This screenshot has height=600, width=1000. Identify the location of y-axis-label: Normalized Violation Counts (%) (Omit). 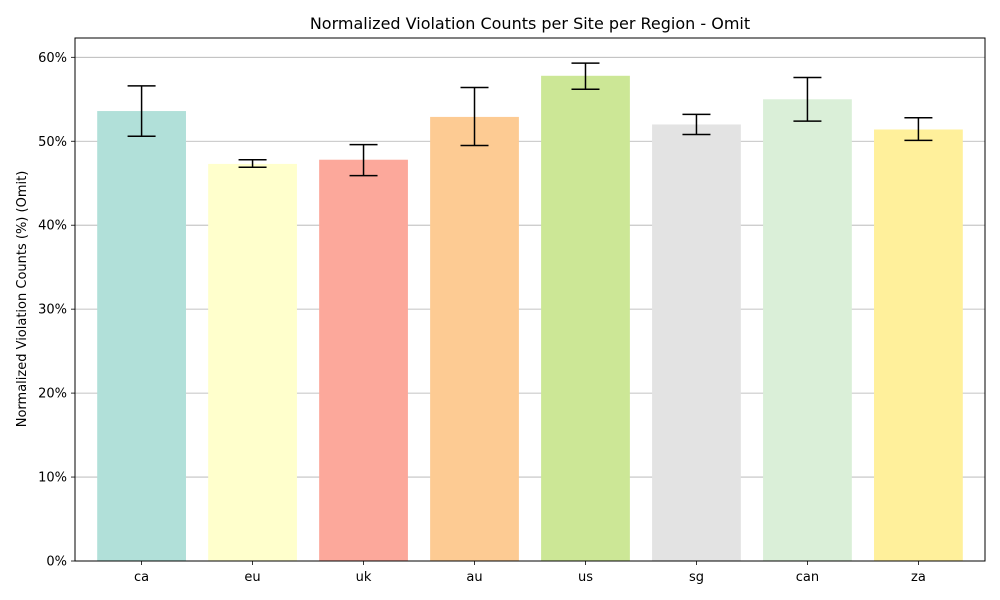
(22, 299).